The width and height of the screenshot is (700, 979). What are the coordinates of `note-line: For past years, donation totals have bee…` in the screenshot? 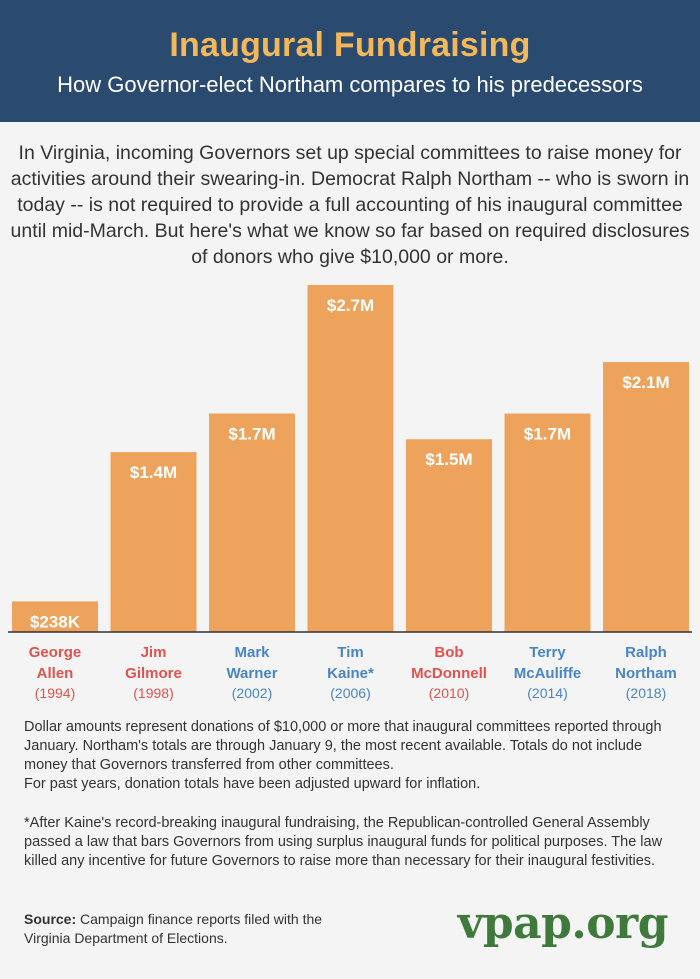 It's located at (252, 784).